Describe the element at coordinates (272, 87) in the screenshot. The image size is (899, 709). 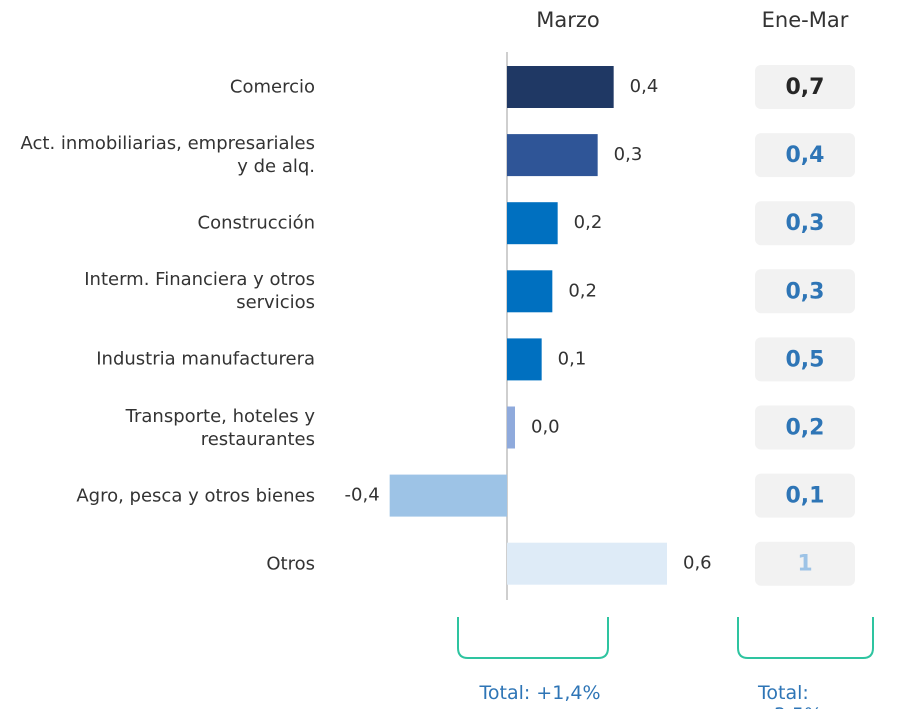
I see `category-label: Comercio` at that location.